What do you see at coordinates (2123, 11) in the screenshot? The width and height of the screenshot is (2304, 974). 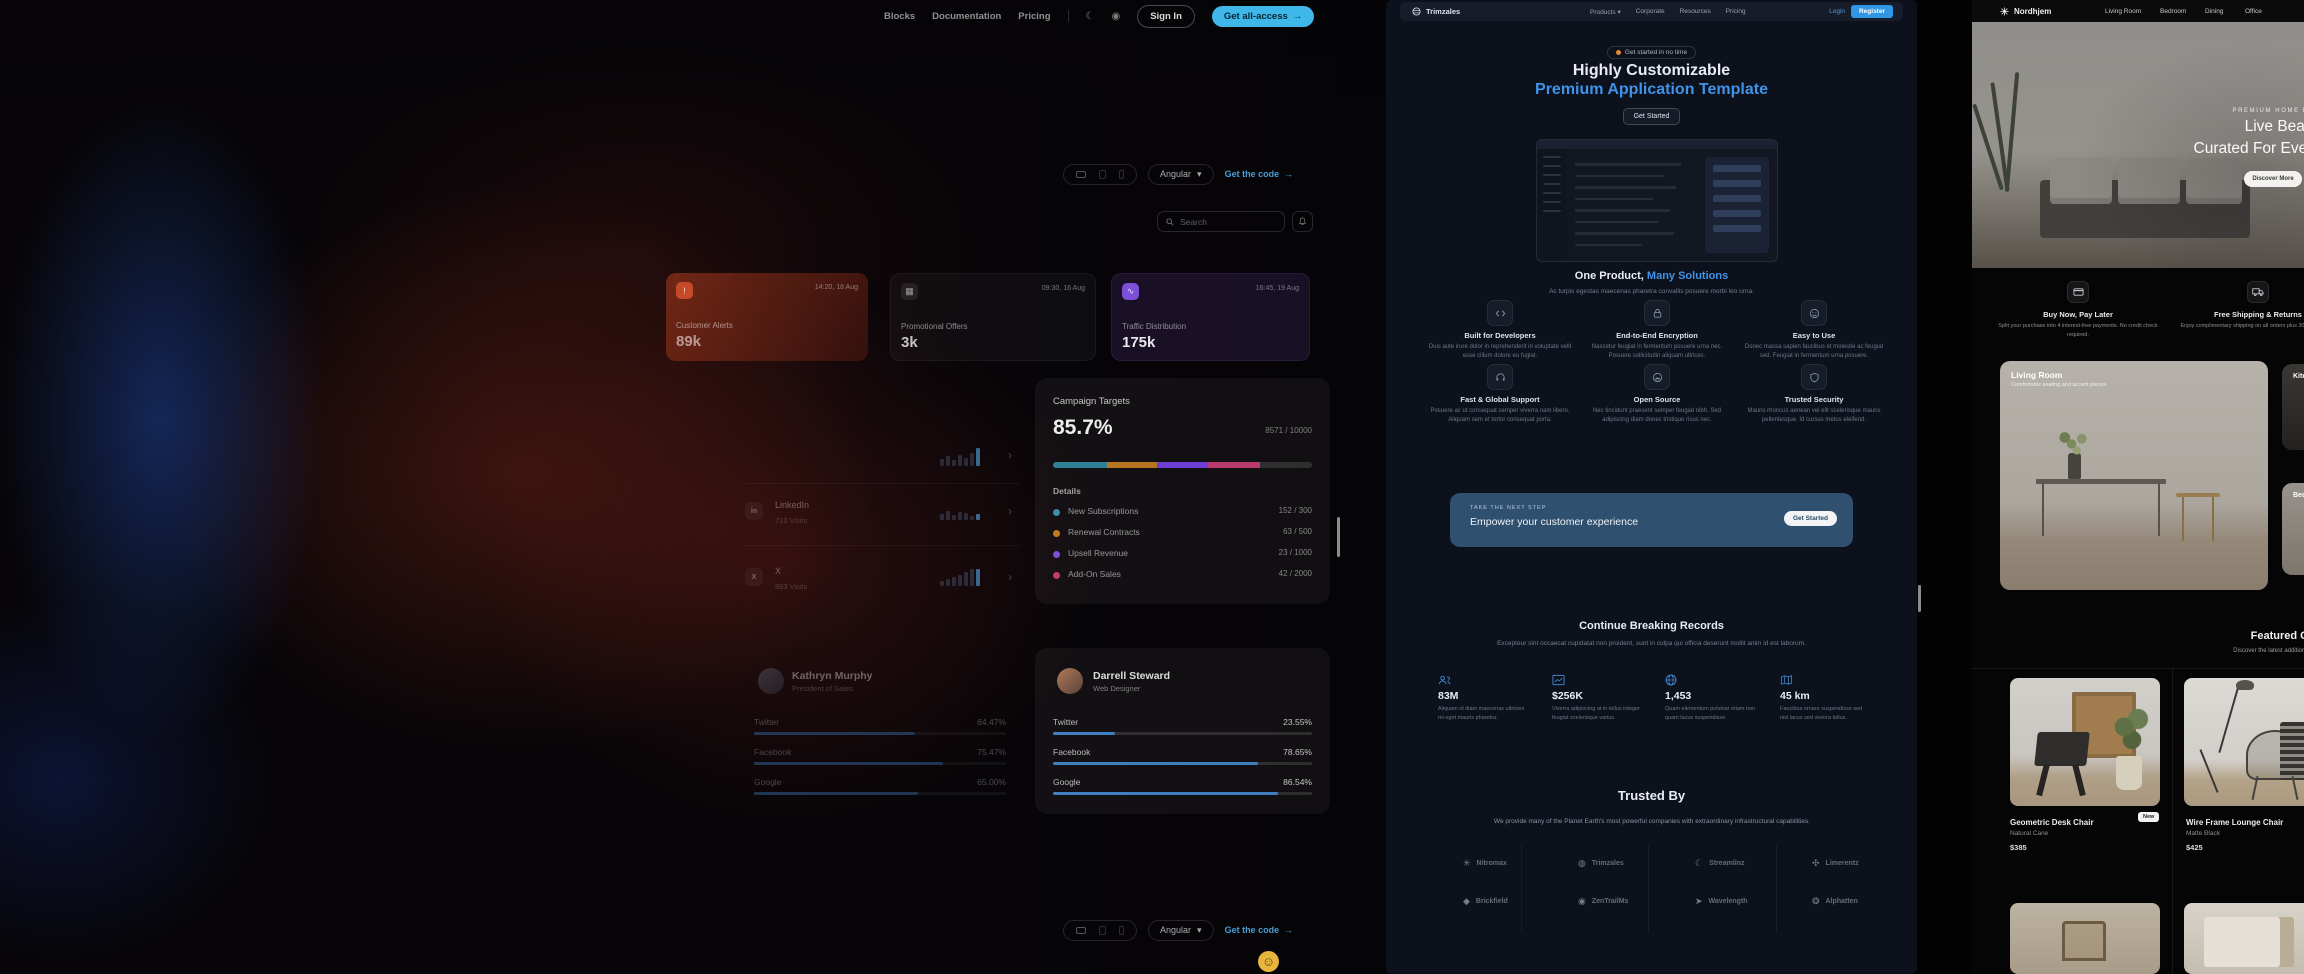 I see `nav-link-living-room: Living Room` at bounding box center [2123, 11].